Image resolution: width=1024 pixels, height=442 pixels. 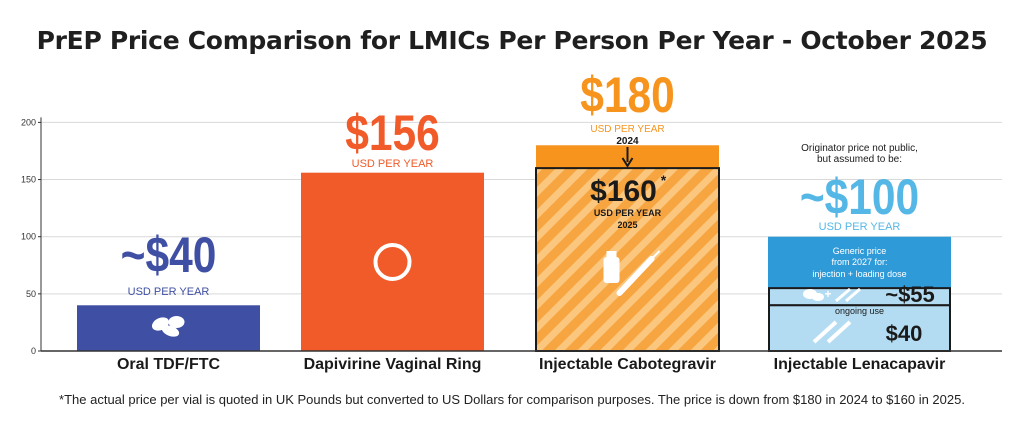 I want to click on data-label-lenacapavir: ~$100, so click(x=859, y=197).